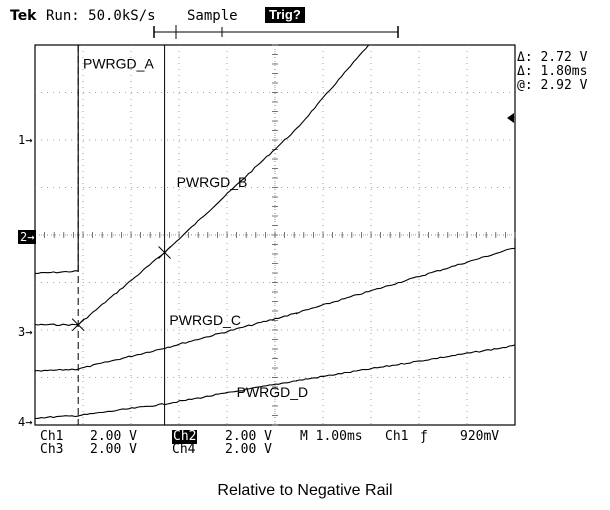 The width and height of the screenshot is (610, 510). I want to click on ch4-scale: 2.00 V, so click(248, 449).